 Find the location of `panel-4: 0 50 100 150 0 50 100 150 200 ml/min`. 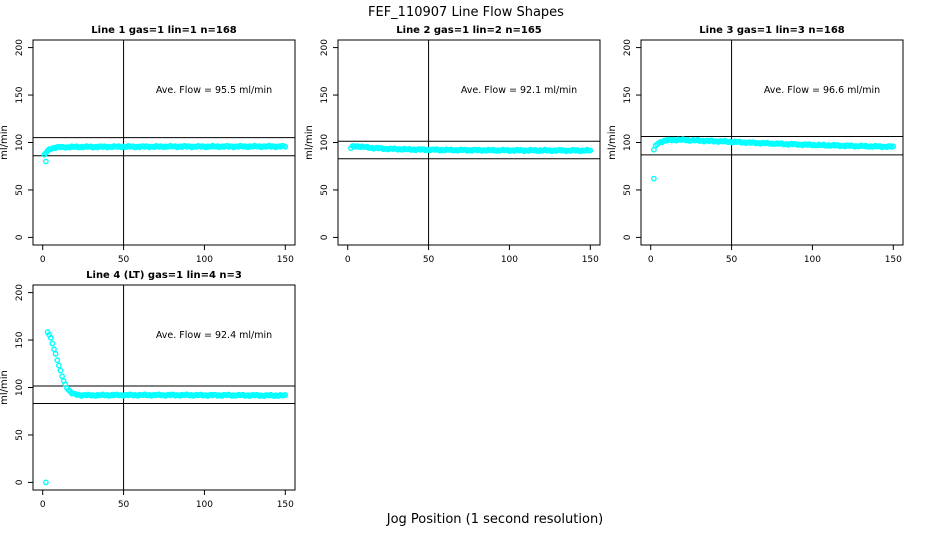

panel-4: 0 50 100 150 0 50 100 150 200 ml/min is located at coordinates (148, 397).